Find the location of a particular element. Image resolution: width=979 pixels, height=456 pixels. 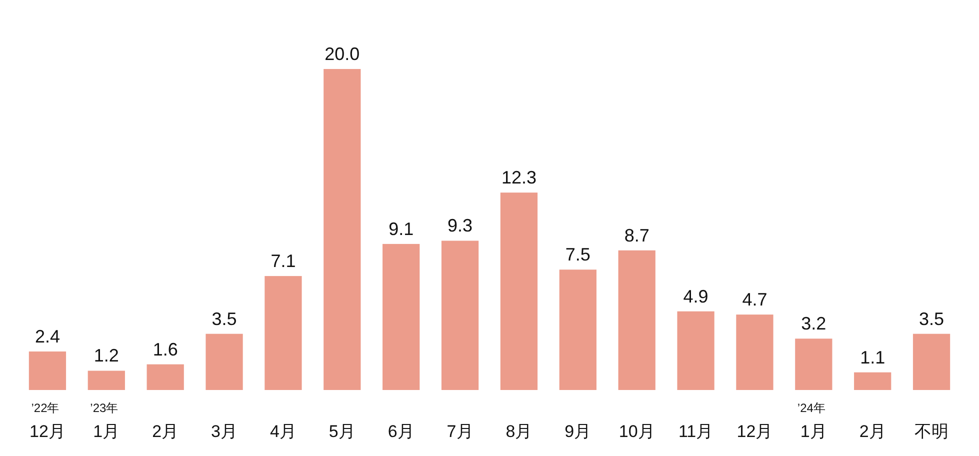

x-tick-label: 3月 is located at coordinates (224, 431).